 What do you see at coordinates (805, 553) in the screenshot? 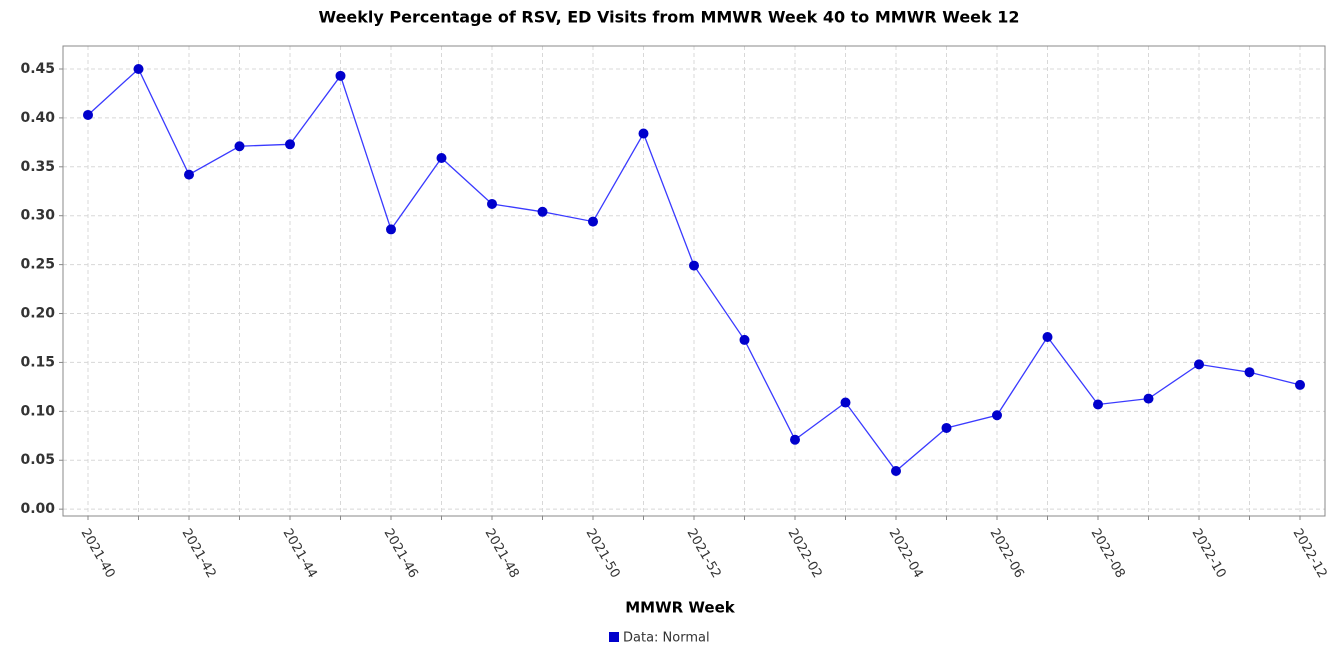
I see `x-tick-label: 2022-02` at bounding box center [805, 553].